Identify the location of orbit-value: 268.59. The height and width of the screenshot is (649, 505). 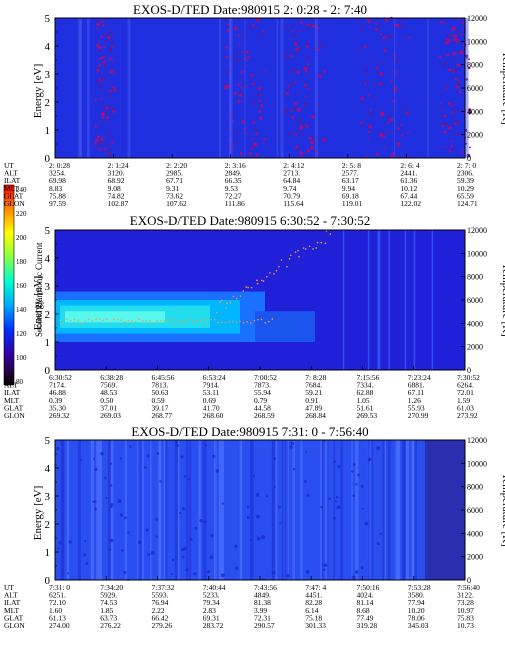
(264, 415).